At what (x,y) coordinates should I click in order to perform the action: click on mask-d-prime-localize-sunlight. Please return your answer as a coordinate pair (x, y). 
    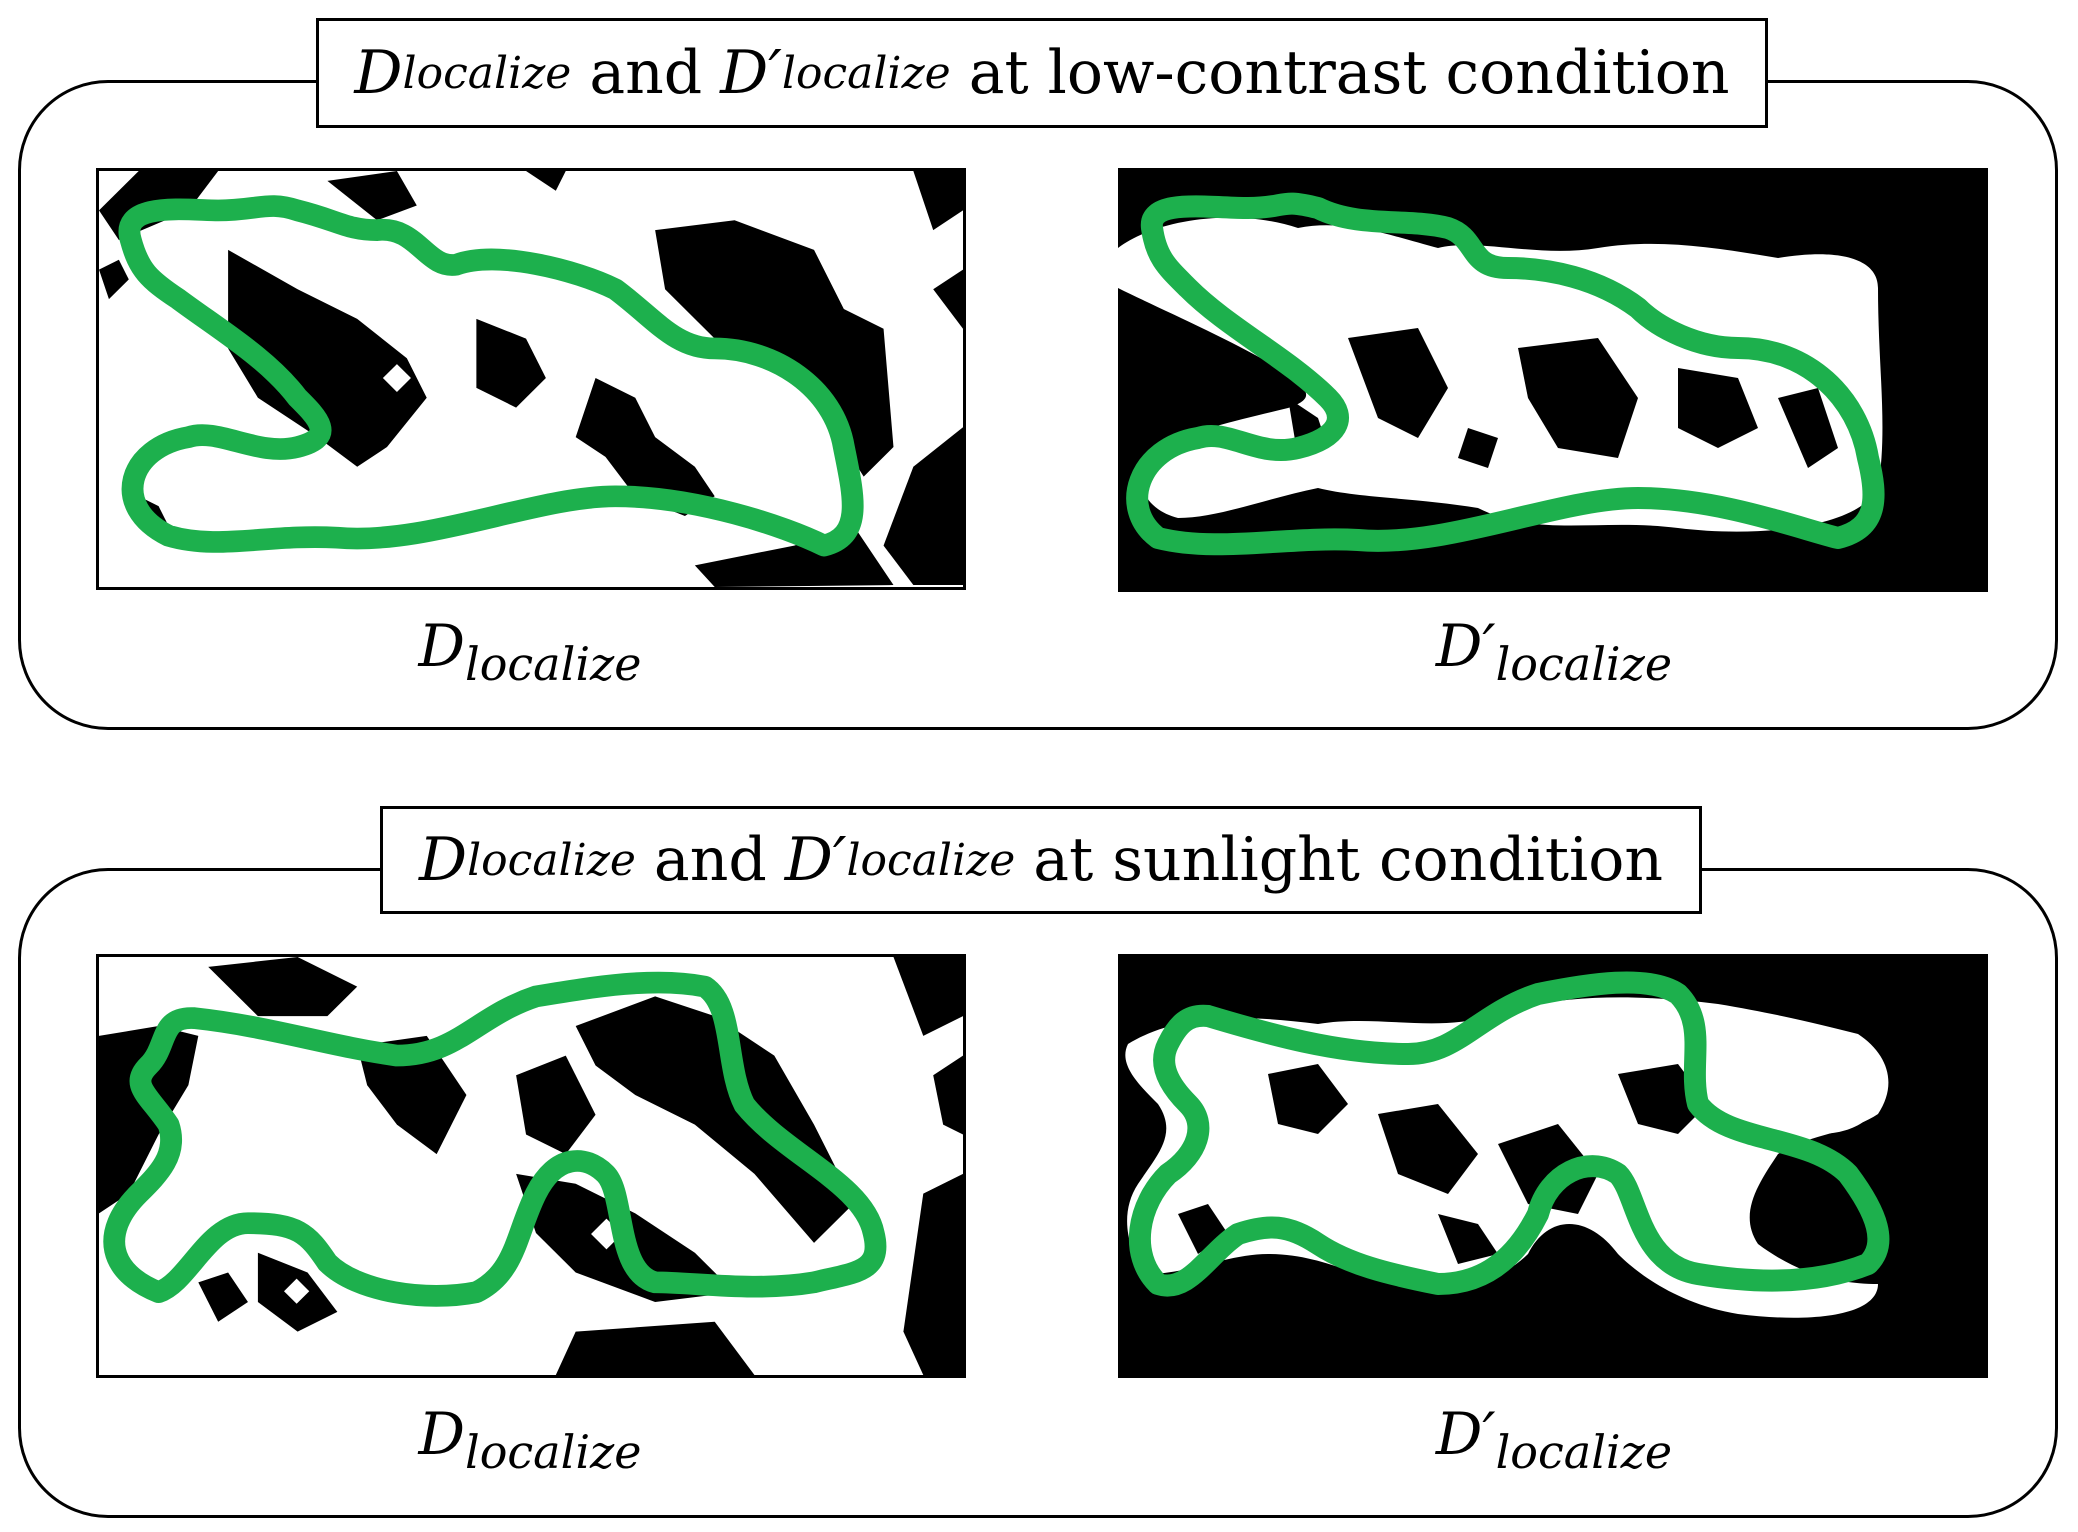
    Looking at the image, I should click on (1553, 1166).